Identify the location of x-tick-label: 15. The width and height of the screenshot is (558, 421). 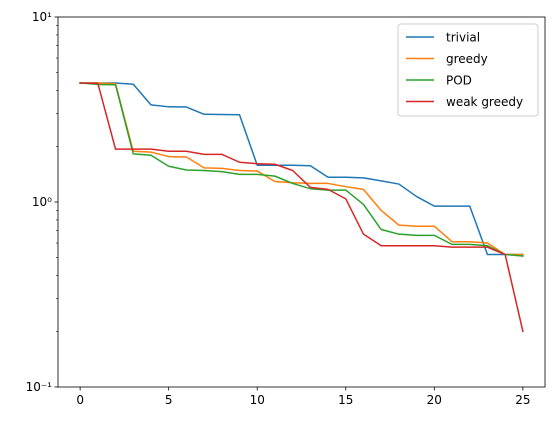
(345, 400).